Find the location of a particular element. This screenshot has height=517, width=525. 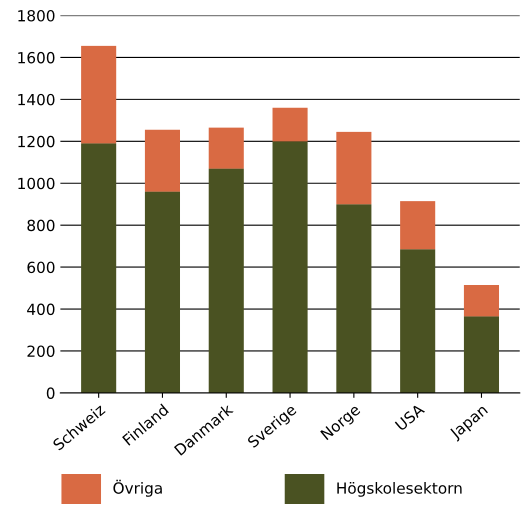

y-tick-label: 1600 is located at coordinates (36, 58).